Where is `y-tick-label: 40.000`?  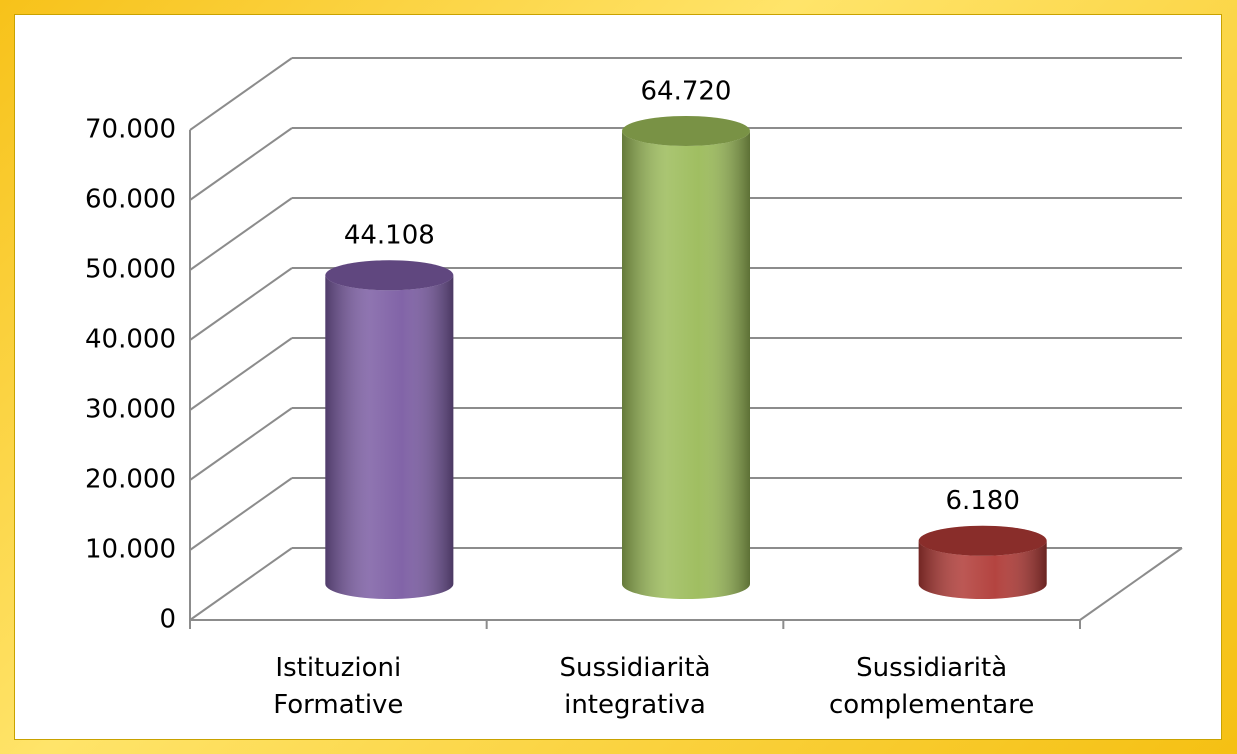 y-tick-label: 40.000 is located at coordinates (130, 340).